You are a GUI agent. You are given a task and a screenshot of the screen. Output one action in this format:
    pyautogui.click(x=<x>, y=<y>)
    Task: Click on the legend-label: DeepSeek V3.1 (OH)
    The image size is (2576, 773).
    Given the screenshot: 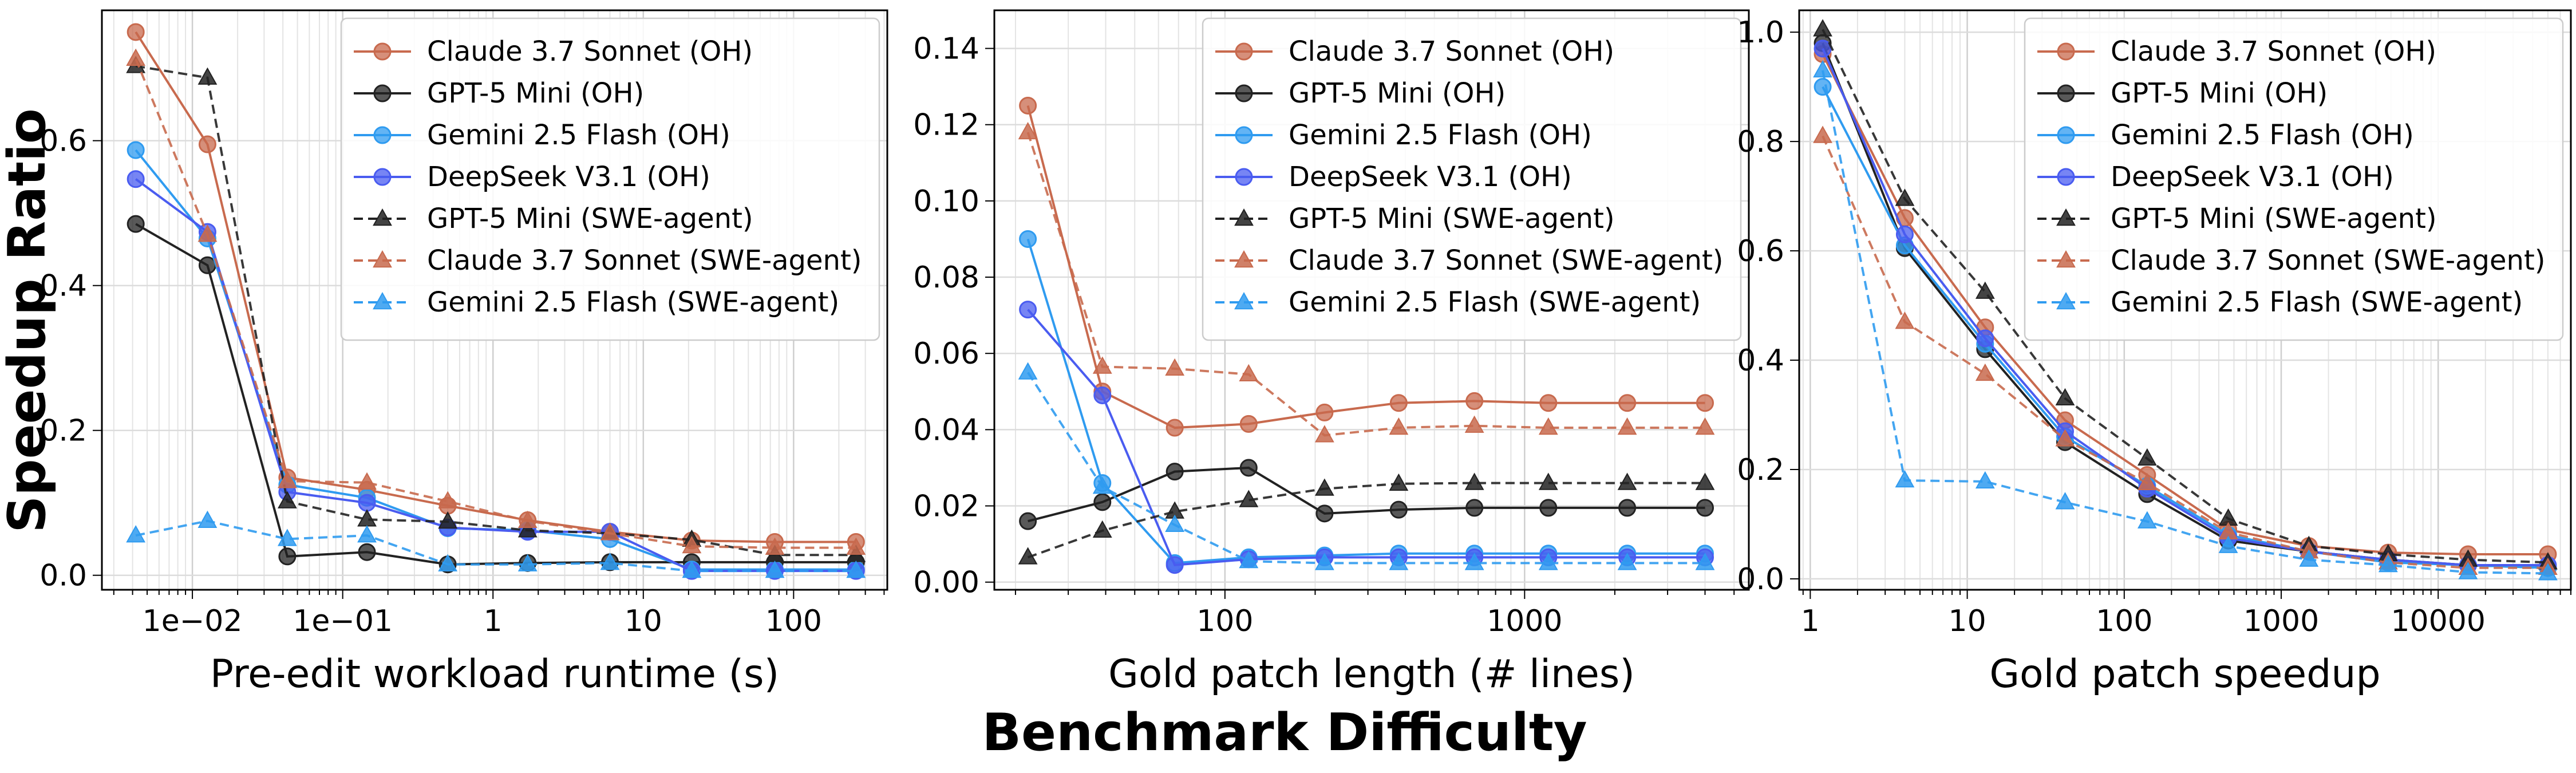 What is the action you would take?
    pyautogui.click(x=2252, y=177)
    